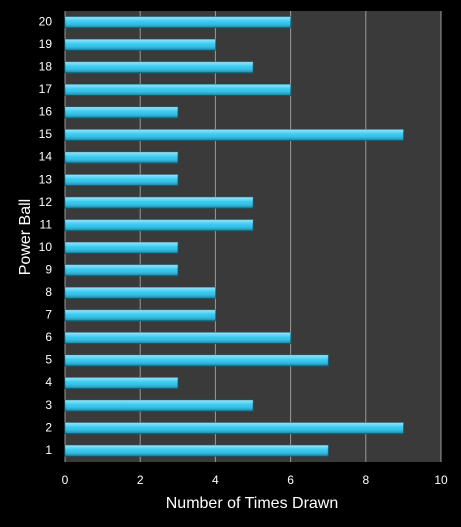 Image resolution: width=461 pixels, height=527 pixels. What do you see at coordinates (48, 315) in the screenshot?
I see `y-tick-label: 7` at bounding box center [48, 315].